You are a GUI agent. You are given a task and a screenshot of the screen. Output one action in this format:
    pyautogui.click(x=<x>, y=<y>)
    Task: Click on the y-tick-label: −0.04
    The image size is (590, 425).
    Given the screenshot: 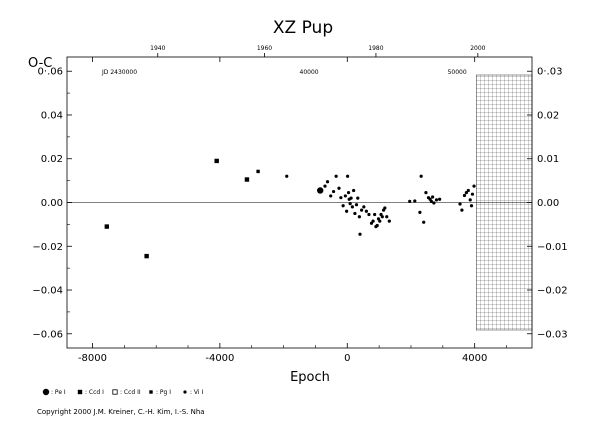 What is the action you would take?
    pyautogui.click(x=47, y=291)
    